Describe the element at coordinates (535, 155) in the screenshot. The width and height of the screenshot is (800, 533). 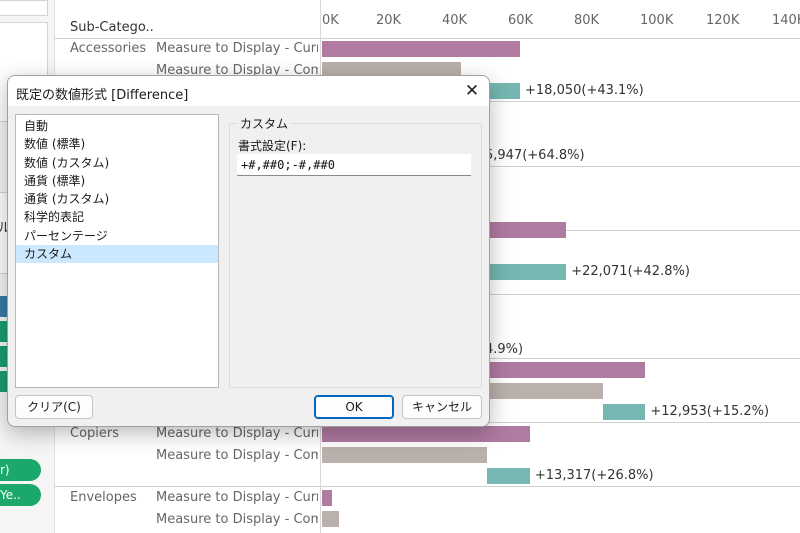
I see `difference-label: 5,947(+64.8%)` at that location.